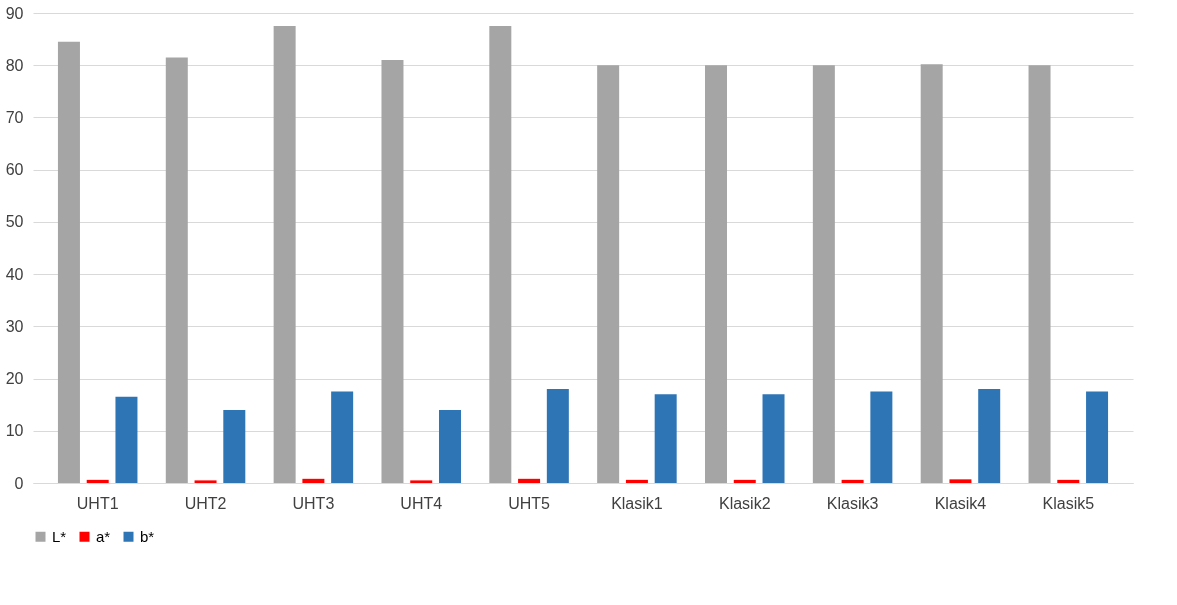 The image size is (1177, 605). What do you see at coordinates (14, 65) in the screenshot?
I see `y-tick-label: 80` at bounding box center [14, 65].